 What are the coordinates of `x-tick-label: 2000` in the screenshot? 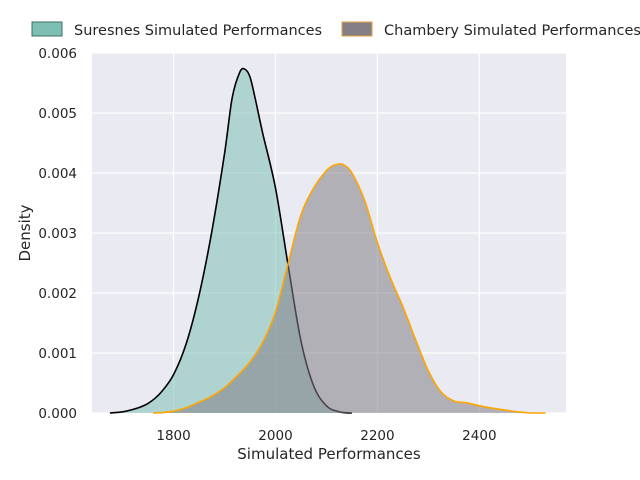 It's located at (275, 436).